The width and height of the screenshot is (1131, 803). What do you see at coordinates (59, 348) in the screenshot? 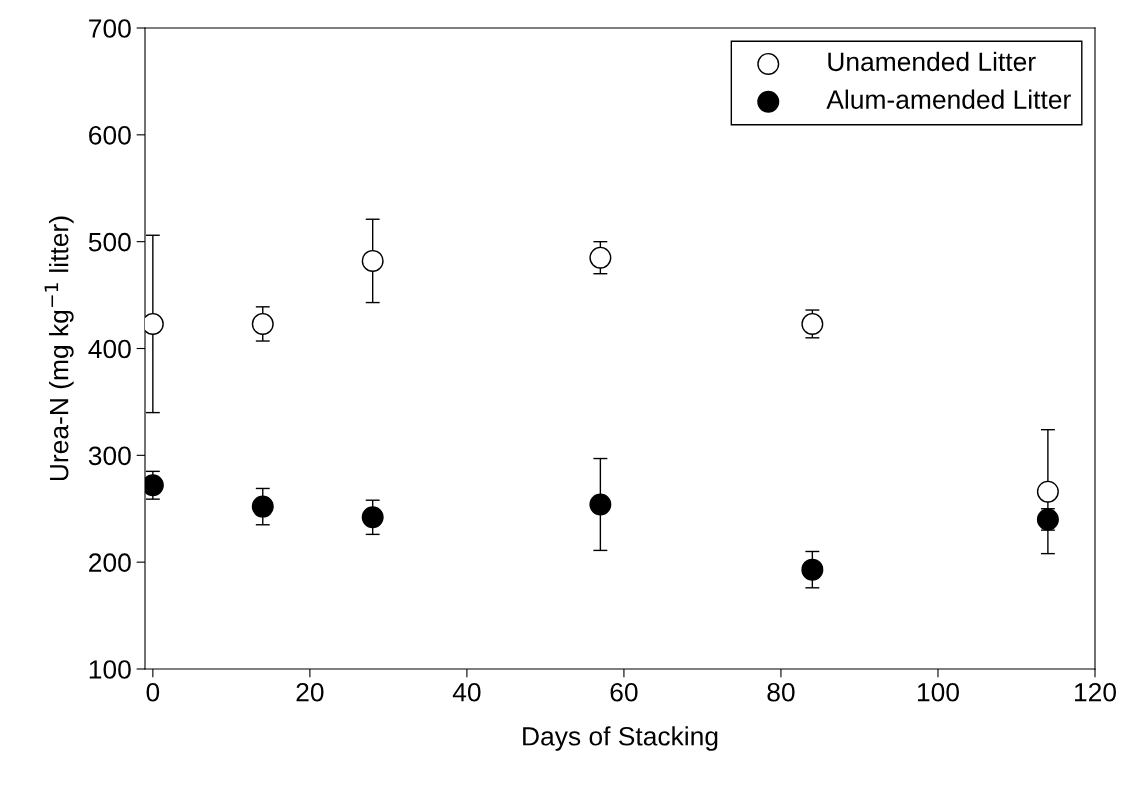
I see `y-axis-title: Urea-N (mg kg$^{−1}$ litter)` at bounding box center [59, 348].